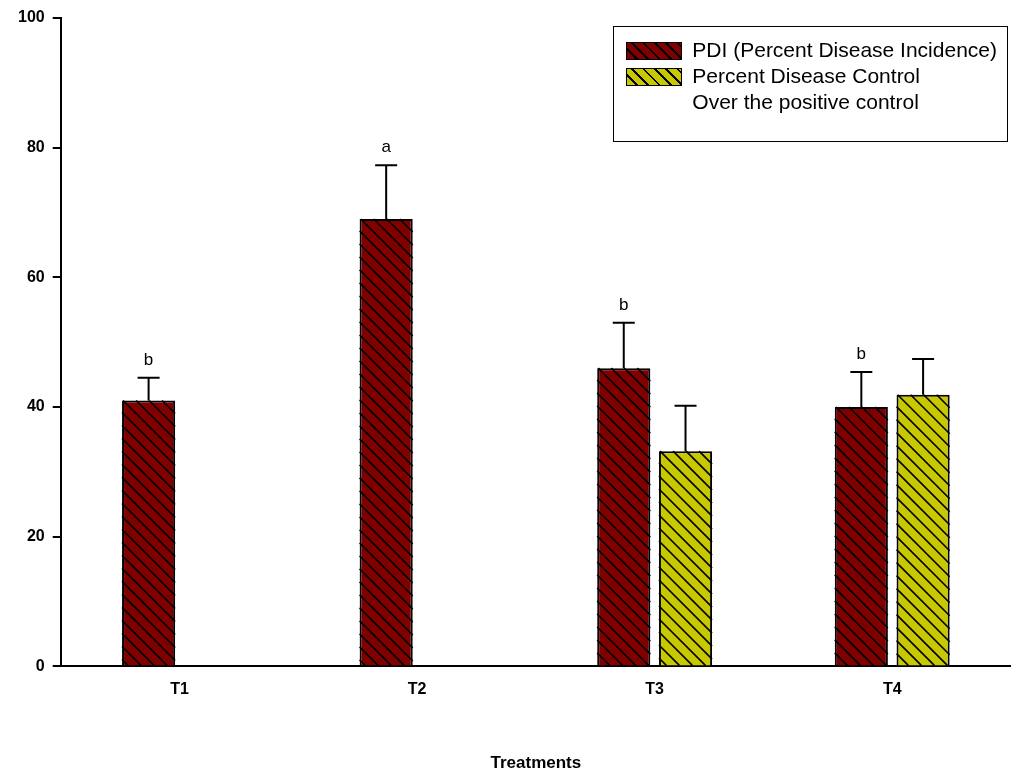 The height and width of the screenshot is (778, 1011). I want to click on y-tick-label: 100, so click(31, 17).